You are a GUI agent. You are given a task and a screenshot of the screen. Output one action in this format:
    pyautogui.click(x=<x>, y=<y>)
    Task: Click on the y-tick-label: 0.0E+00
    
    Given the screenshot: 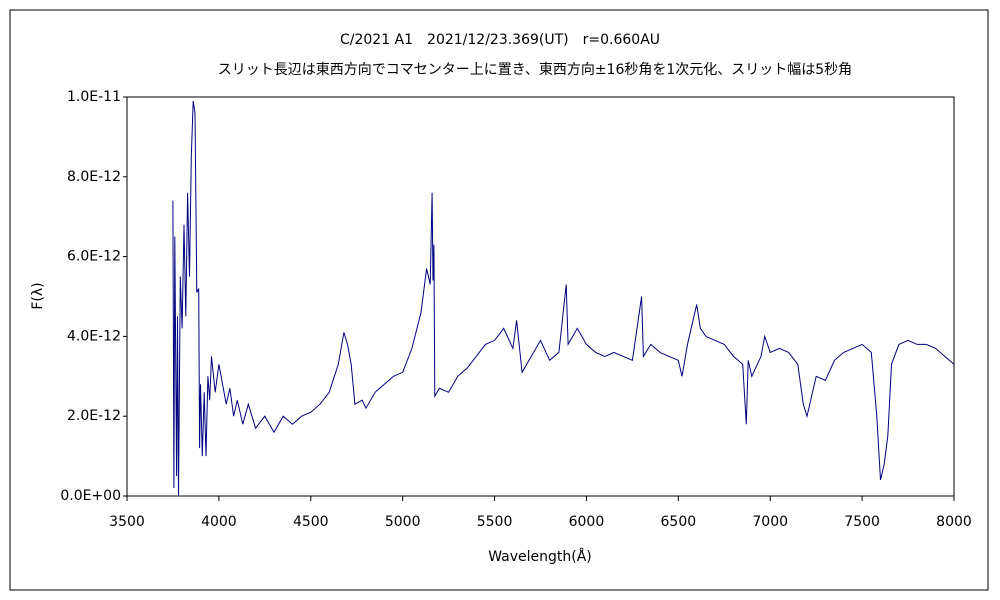 What is the action you would take?
    pyautogui.click(x=90, y=496)
    